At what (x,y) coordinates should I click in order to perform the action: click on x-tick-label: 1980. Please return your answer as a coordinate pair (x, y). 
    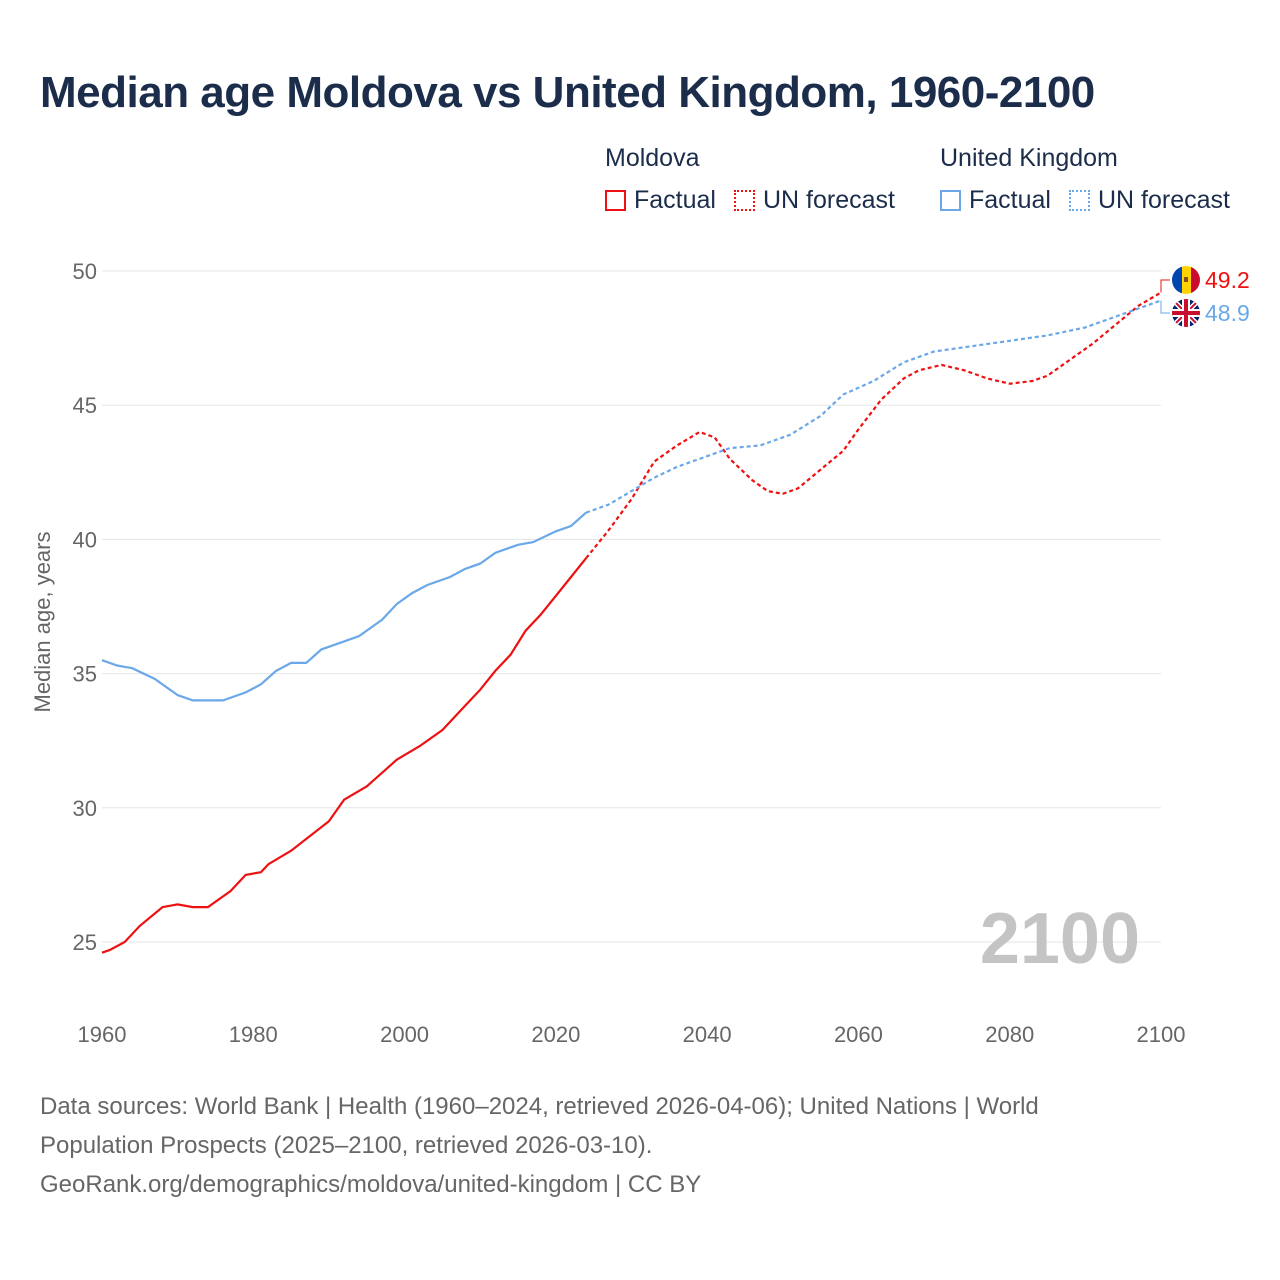
    Looking at the image, I should click on (253, 1034).